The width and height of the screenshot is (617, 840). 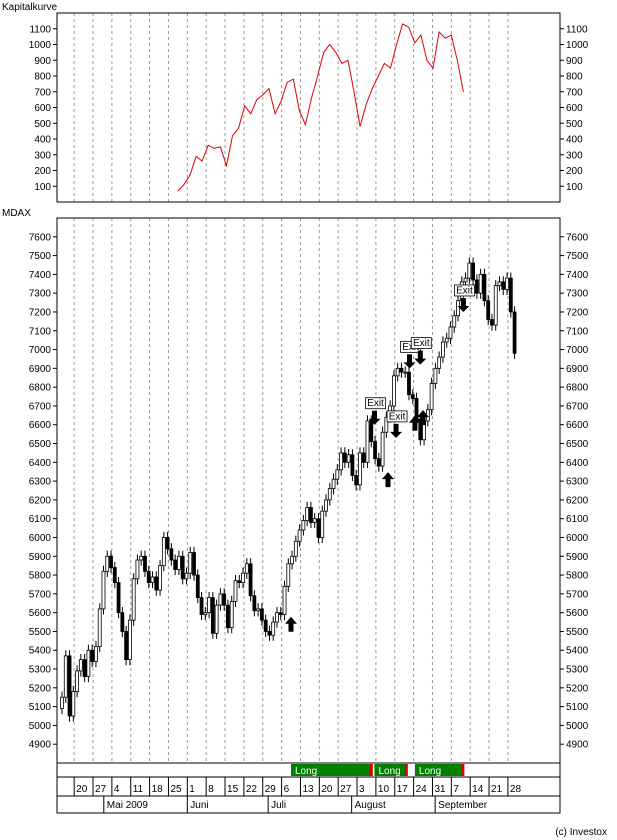 I want to click on y-tick-label-left: 6200, so click(x=40, y=500).